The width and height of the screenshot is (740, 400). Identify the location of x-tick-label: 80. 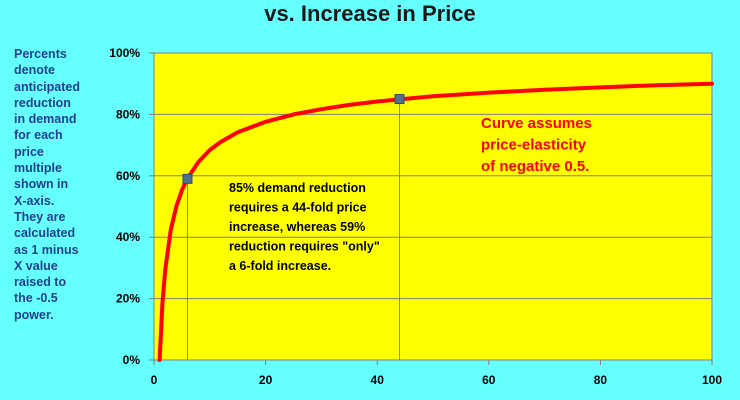
(601, 380).